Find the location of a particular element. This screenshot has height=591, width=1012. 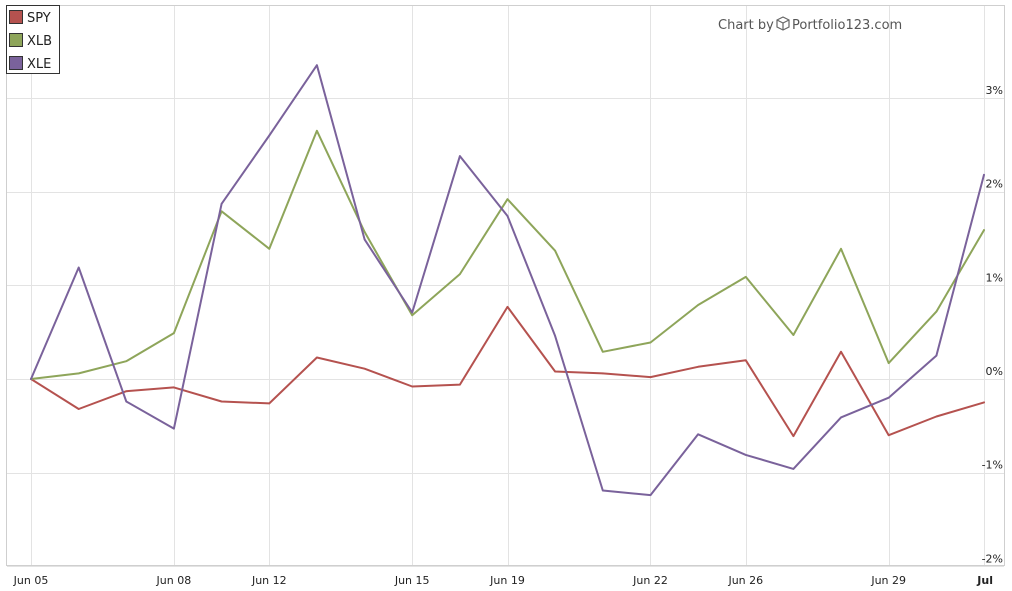

y-tick-label-3: 0% is located at coordinates (994, 371).